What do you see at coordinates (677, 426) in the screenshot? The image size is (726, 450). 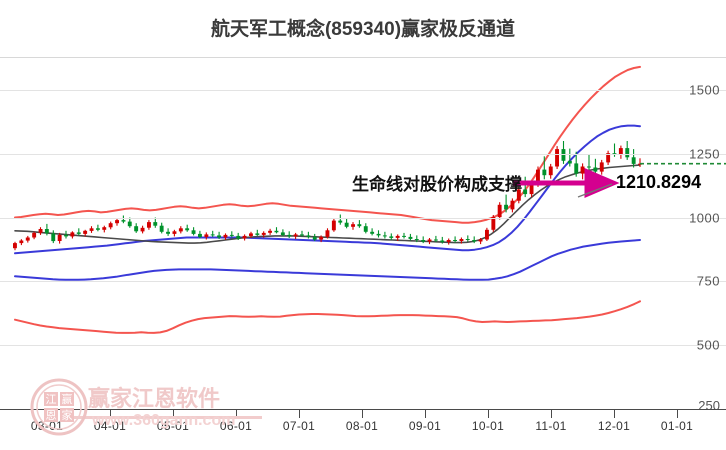 I see `x-axis-tick-label: 01-01` at bounding box center [677, 426].